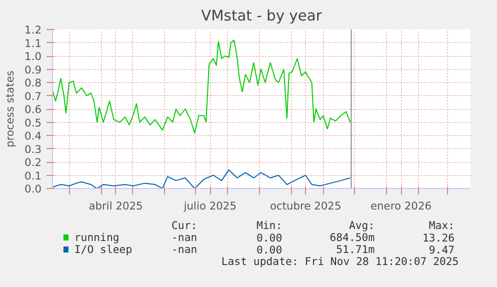 Image resolution: width=497 pixels, height=287 pixels. What do you see at coordinates (103, 249) in the screenshot?
I see `legend-label: I/O sleep` at bounding box center [103, 249].